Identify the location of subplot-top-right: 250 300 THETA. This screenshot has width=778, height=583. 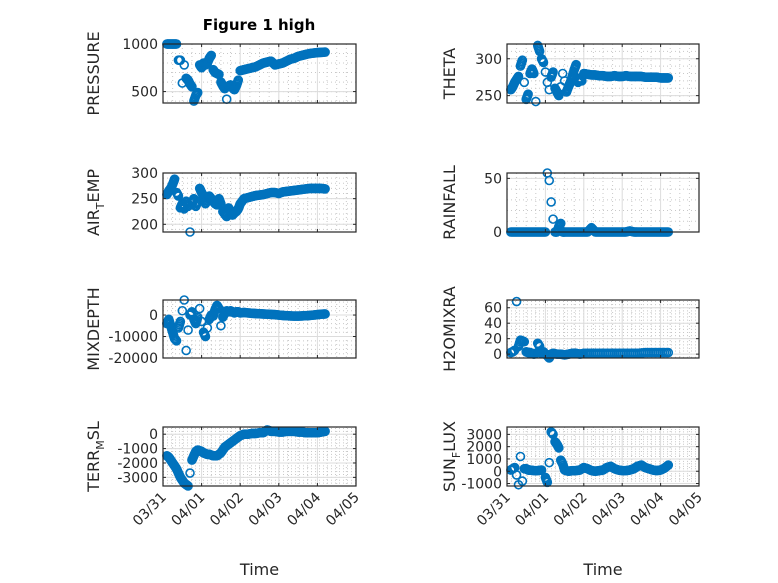
(570, 73).